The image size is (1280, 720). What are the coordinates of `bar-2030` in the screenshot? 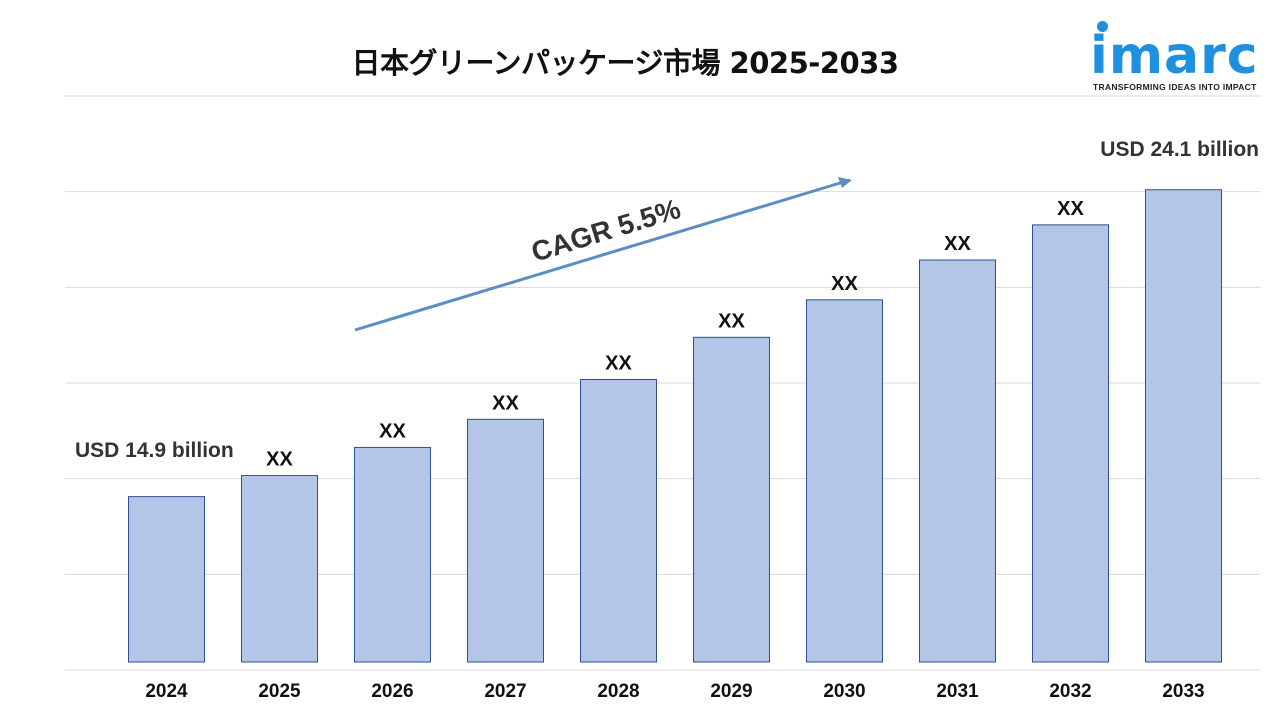 It's located at (844, 481).